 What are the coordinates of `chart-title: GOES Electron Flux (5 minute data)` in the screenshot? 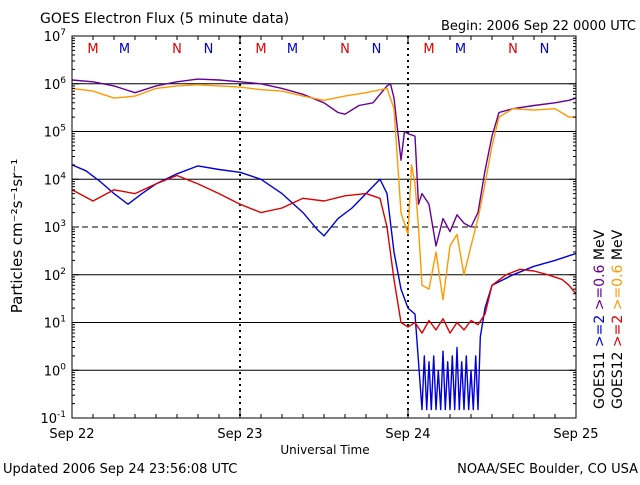 It's located at (164, 19).